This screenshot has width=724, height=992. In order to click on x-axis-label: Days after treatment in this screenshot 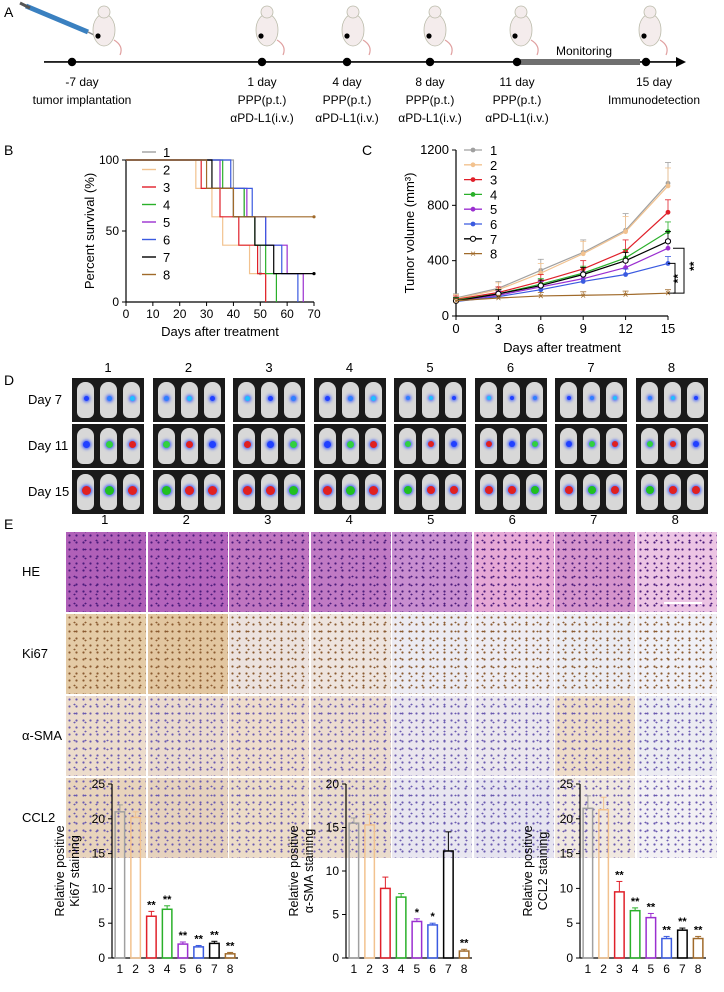, I will do `click(562, 347)`.